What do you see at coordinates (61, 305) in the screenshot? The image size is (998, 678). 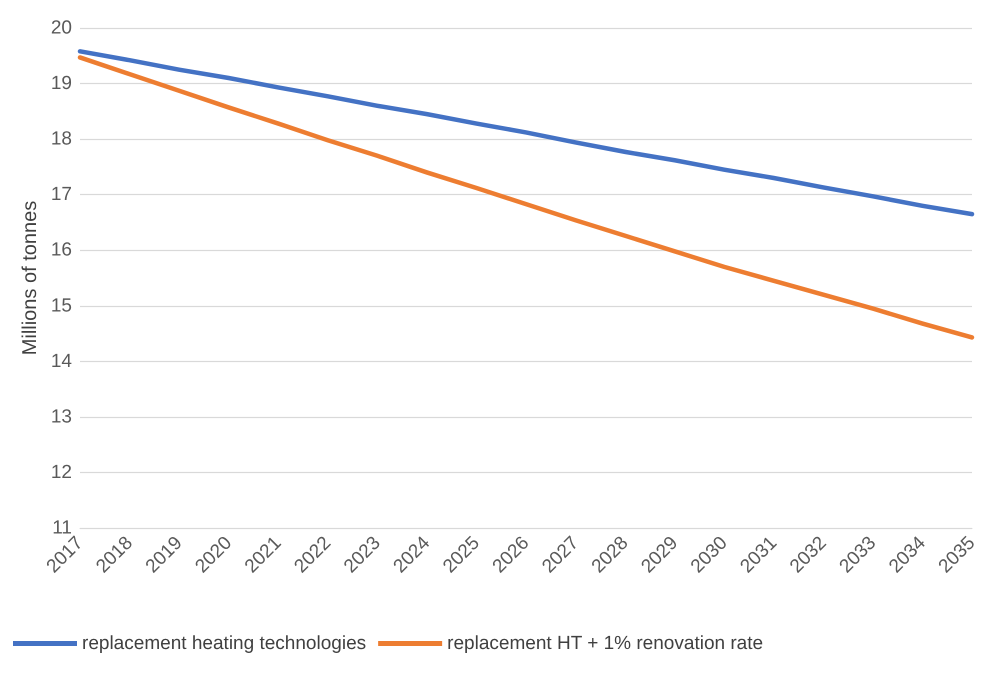 I see `y-tick-label: 15` at bounding box center [61, 305].